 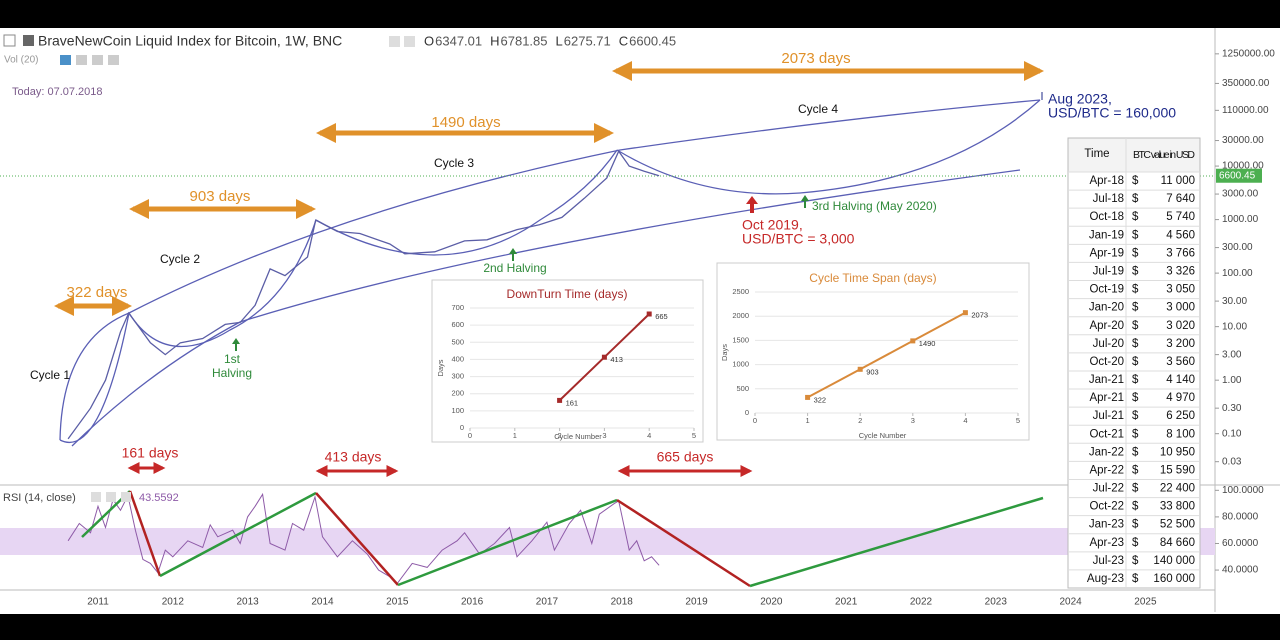 I want to click on table-cell: 4 970, so click(x=1180, y=398).